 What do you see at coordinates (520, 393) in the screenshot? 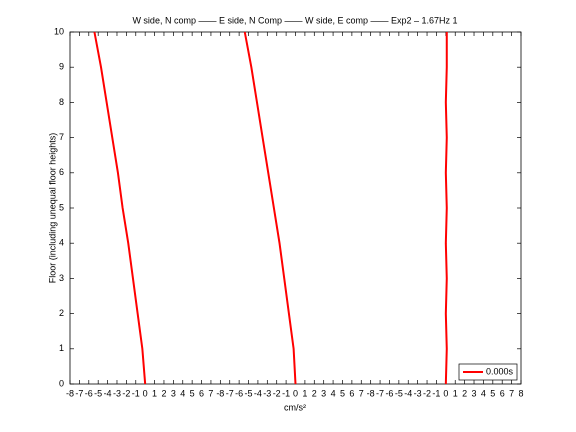
I see `x-tick-label: 8` at bounding box center [520, 393].